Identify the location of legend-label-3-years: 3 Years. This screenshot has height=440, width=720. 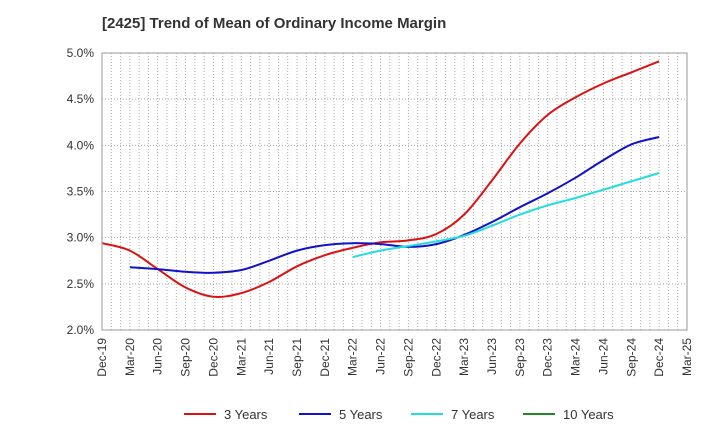
(246, 414).